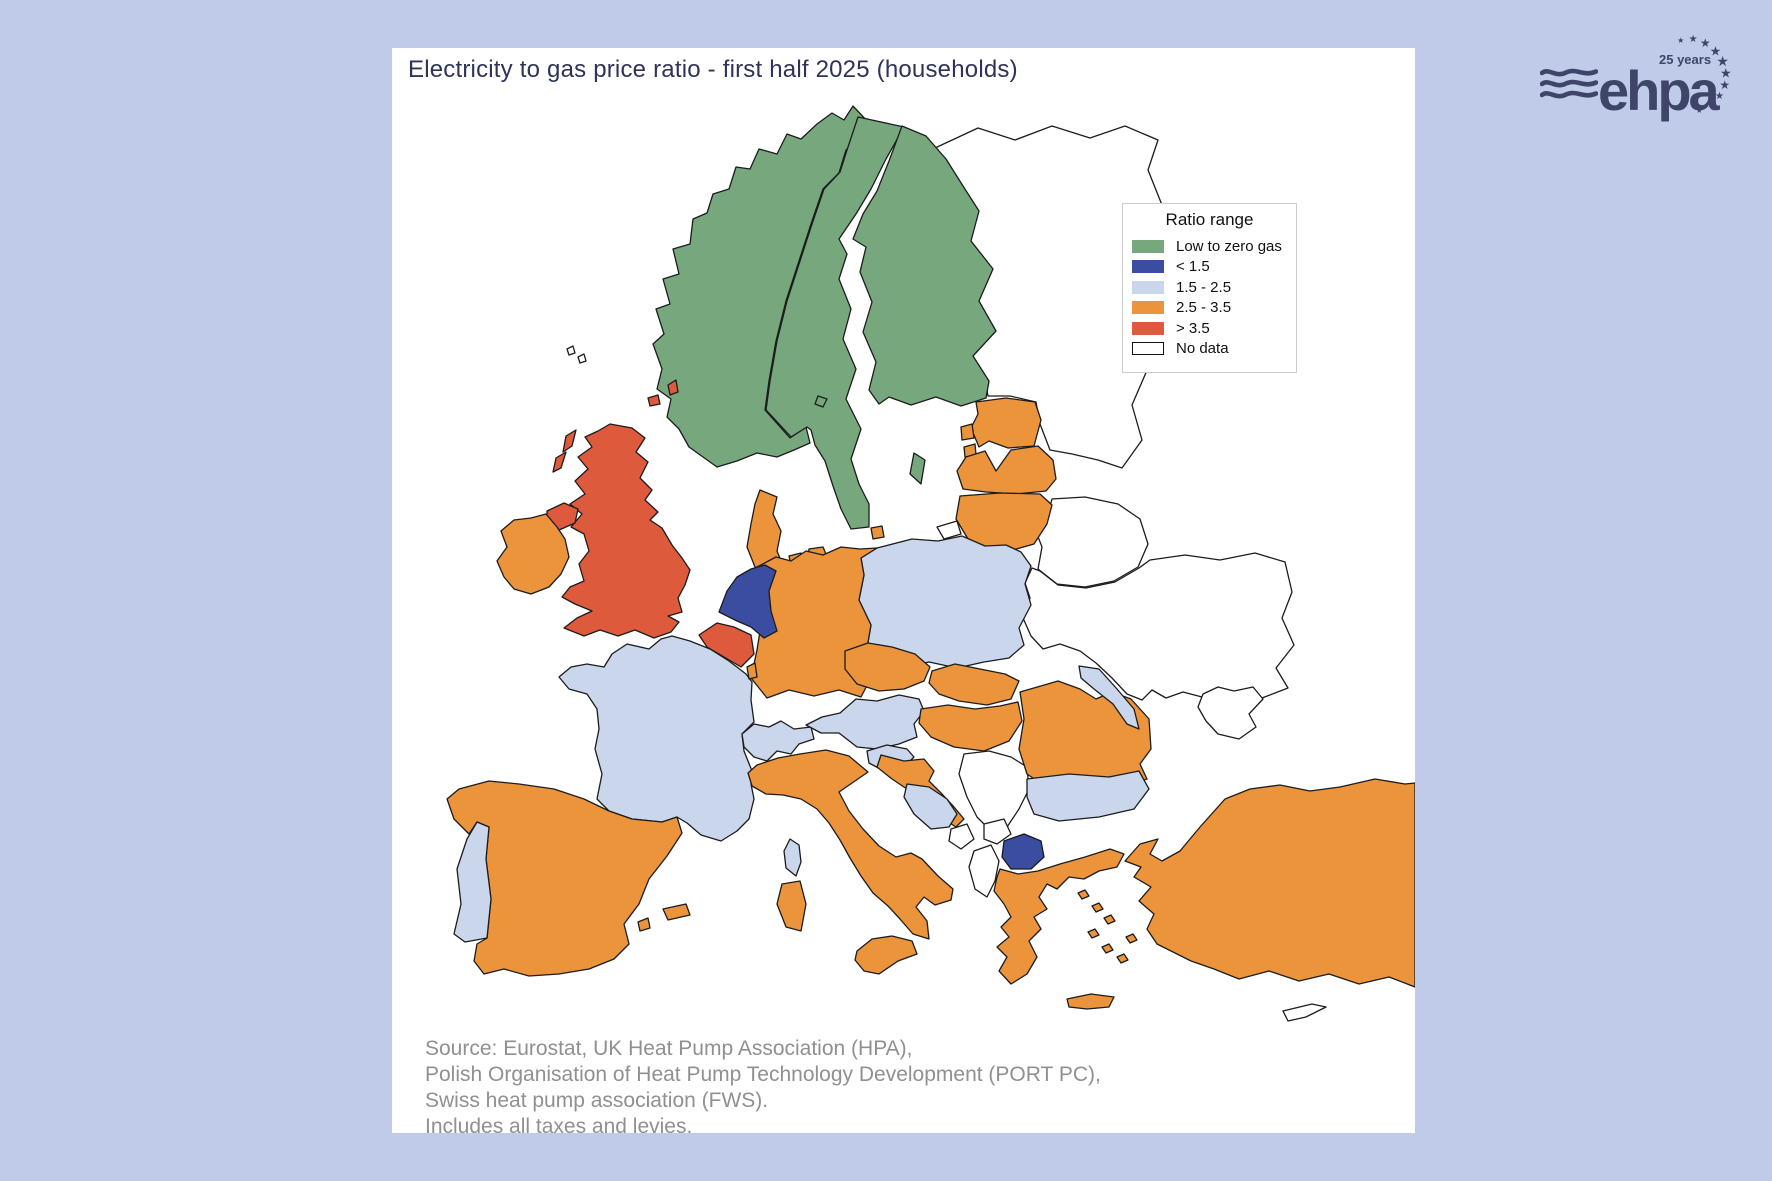 This screenshot has height=1181, width=1772. Describe the element at coordinates (533, 554) in the screenshot. I see `country-ireland` at that location.